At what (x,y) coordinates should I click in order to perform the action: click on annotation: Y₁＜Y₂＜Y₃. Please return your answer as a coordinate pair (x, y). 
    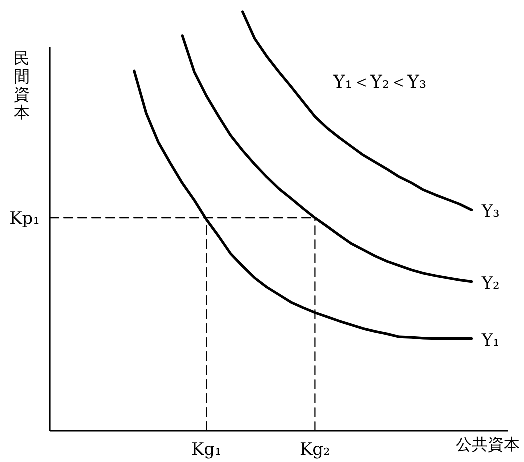
    Looking at the image, I should click on (379, 82).